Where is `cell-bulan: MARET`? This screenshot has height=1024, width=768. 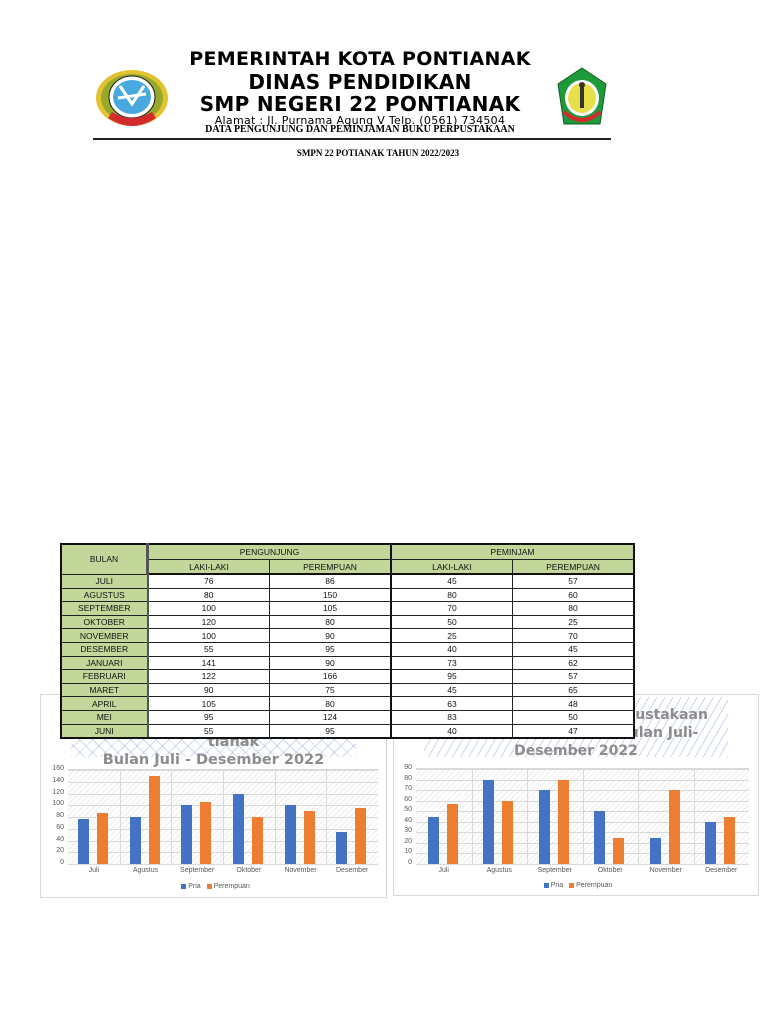 cell-bulan: MARET is located at coordinates (104, 690).